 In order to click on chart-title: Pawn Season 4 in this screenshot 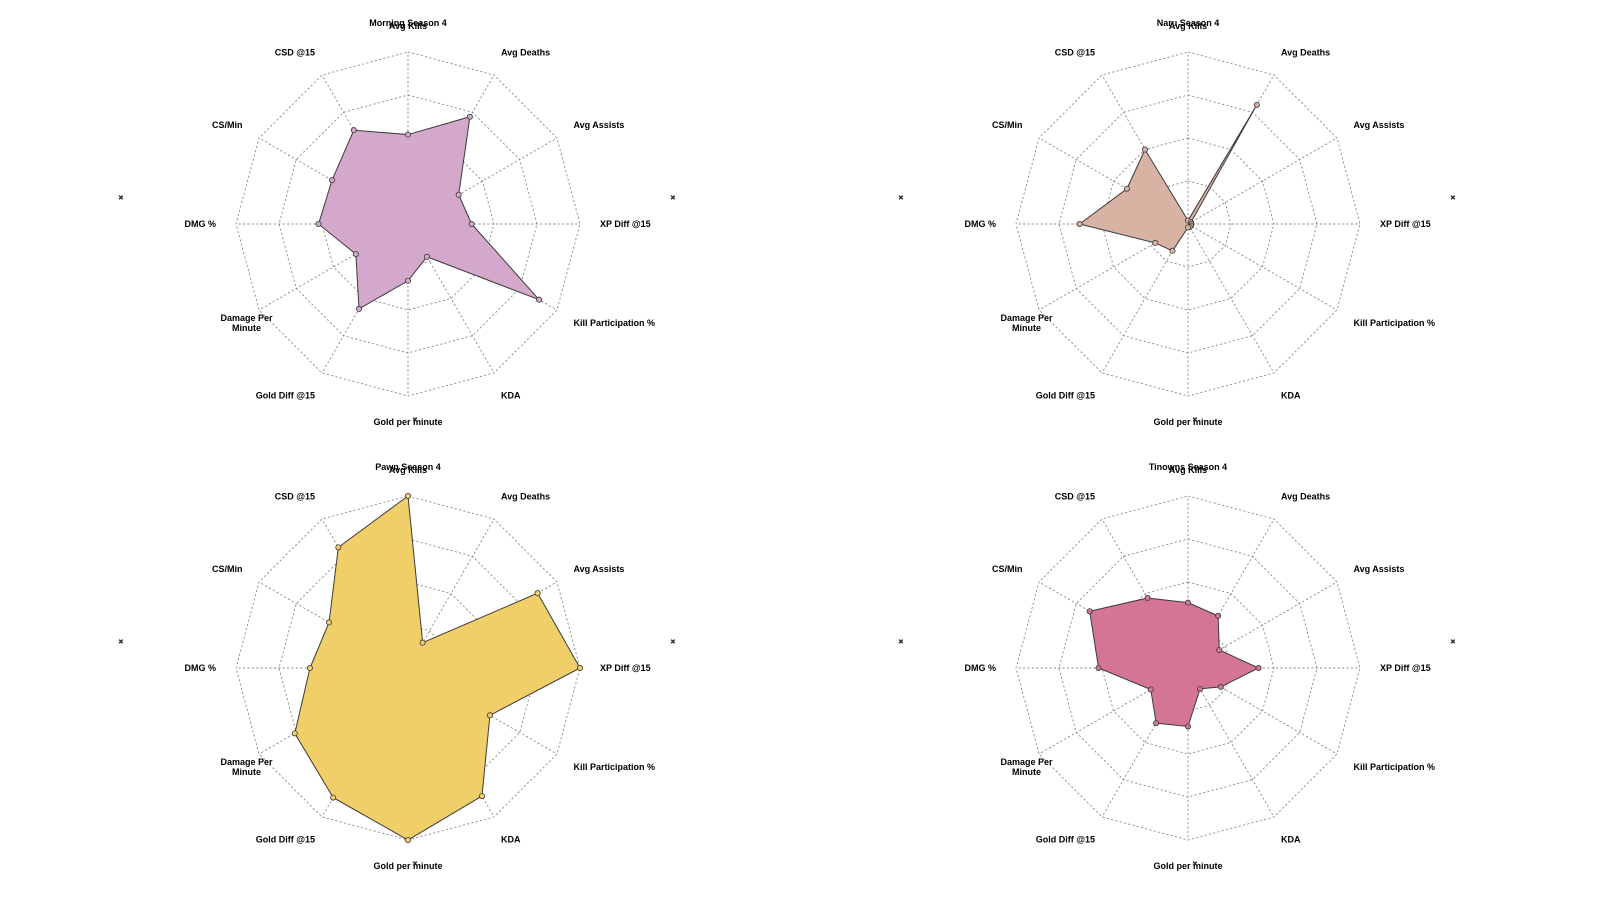, I will do `click(408, 467)`.